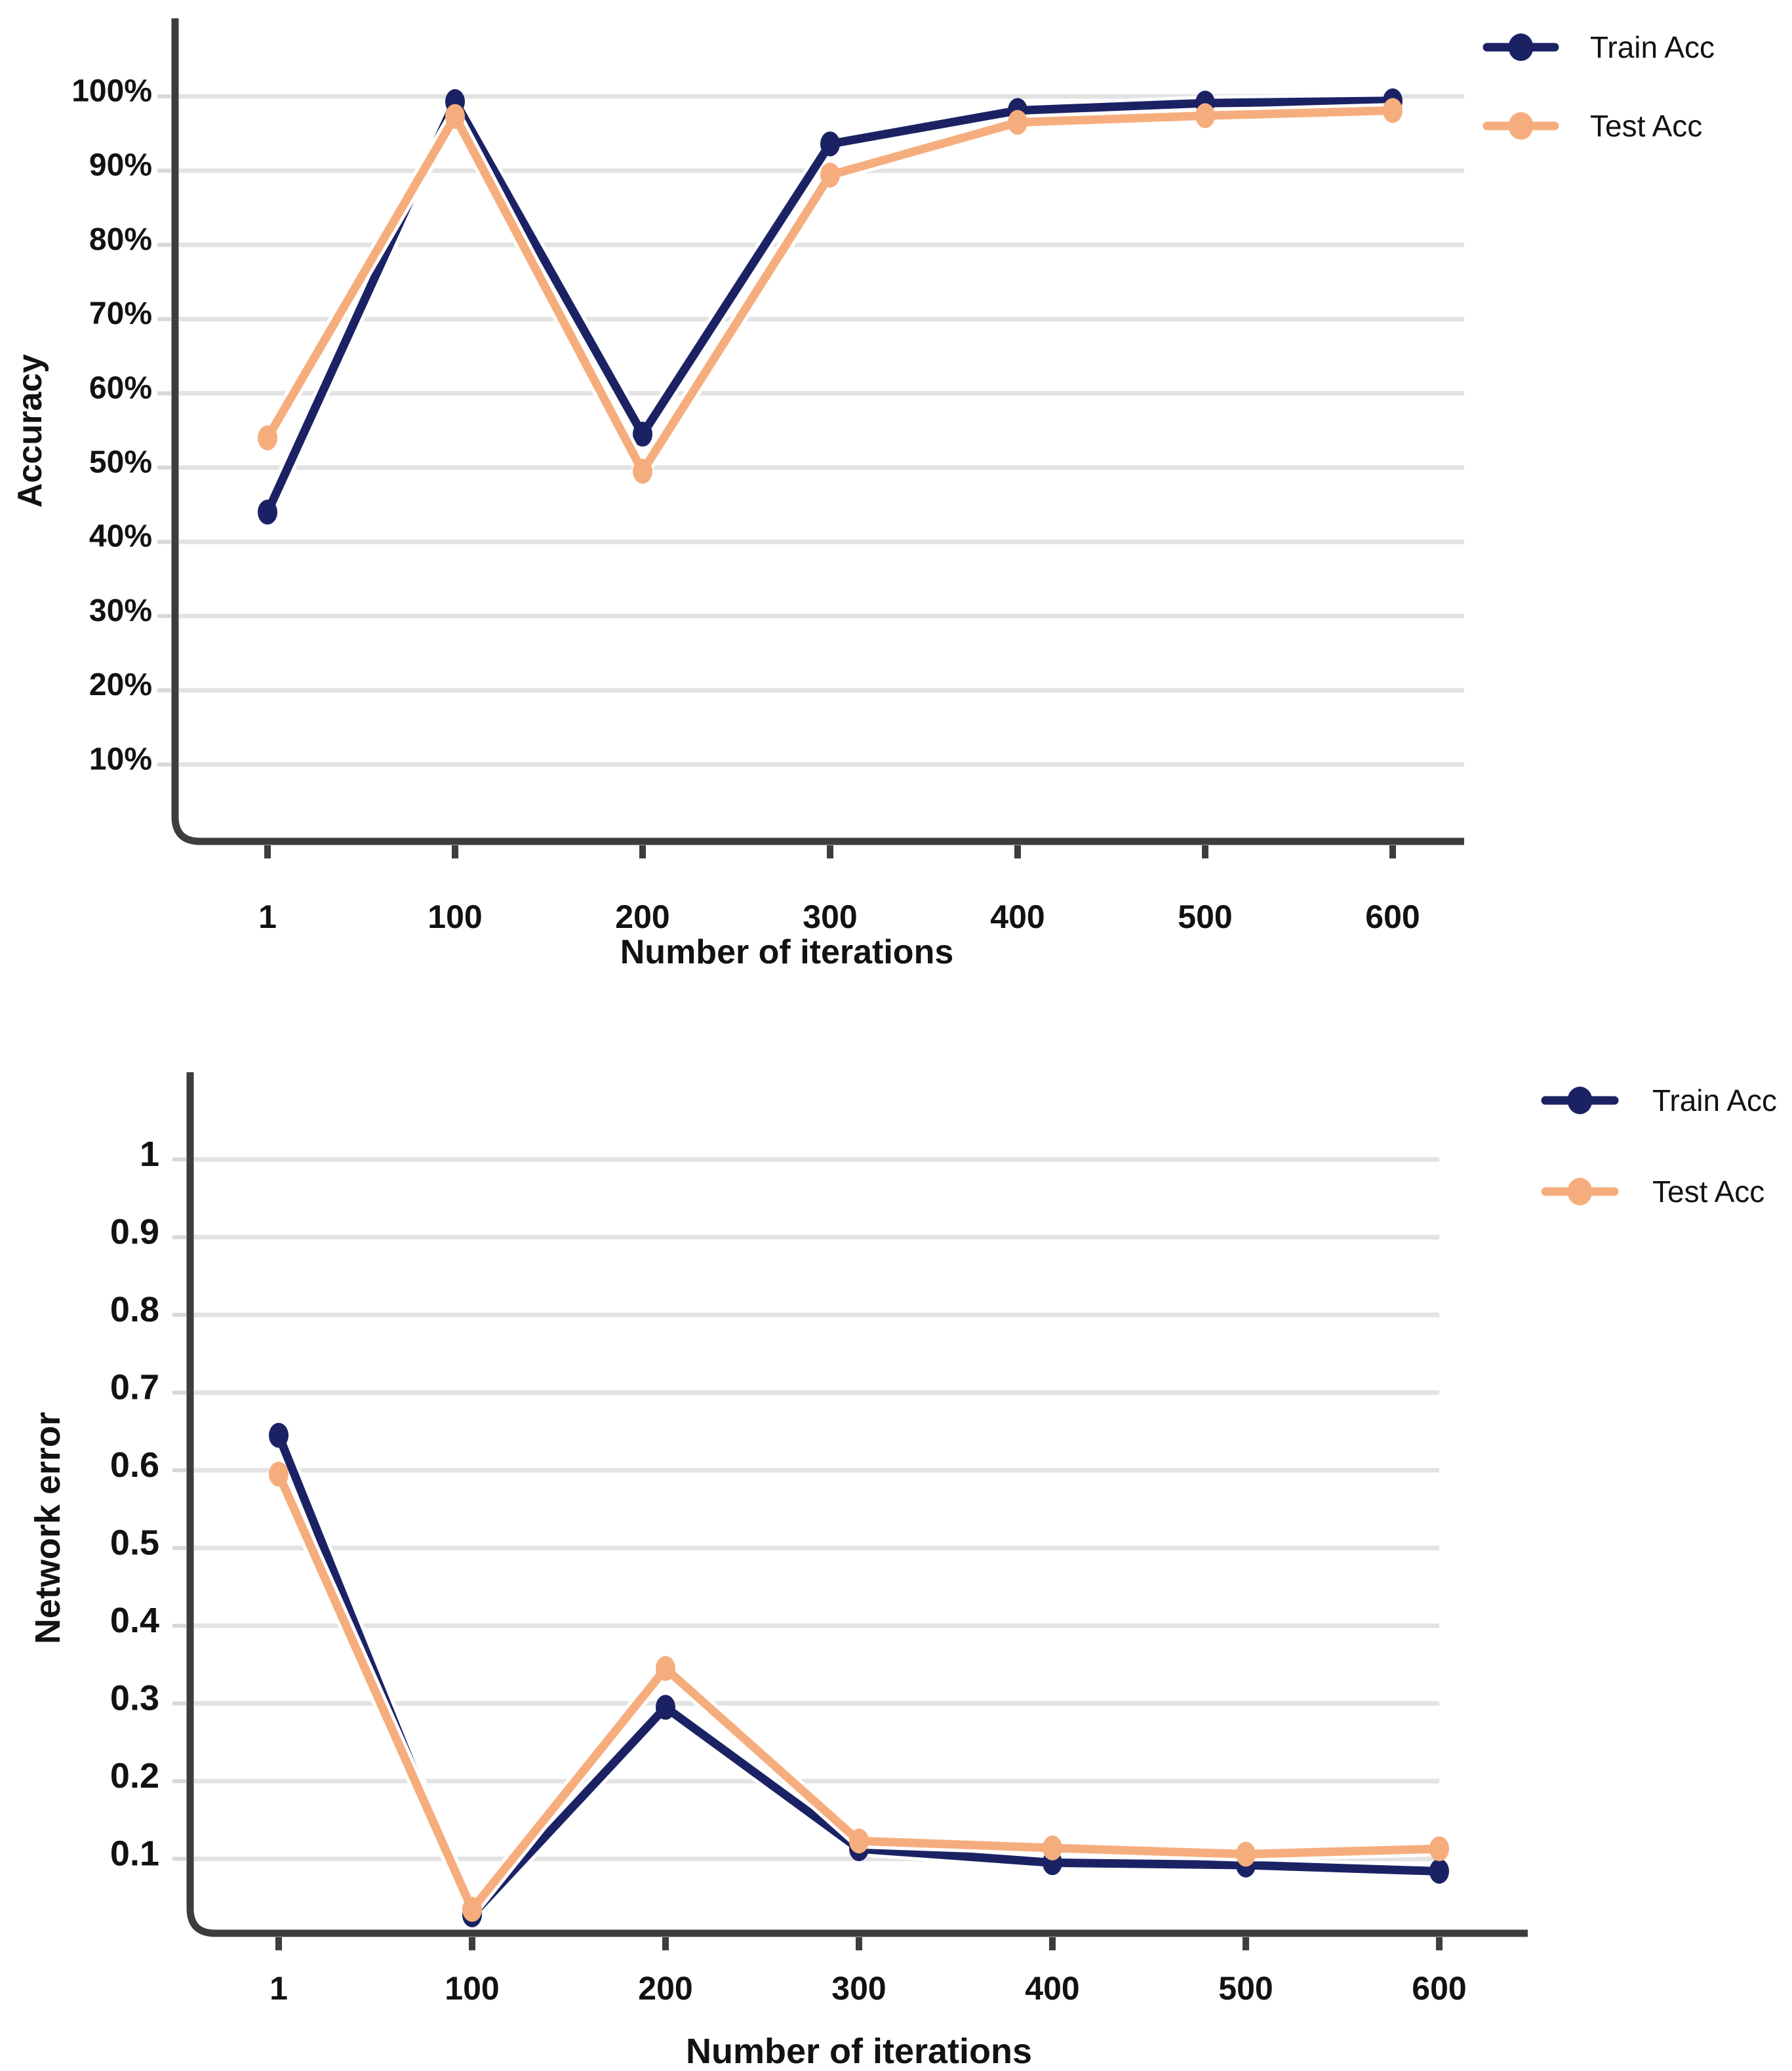  What do you see at coordinates (121, 388) in the screenshot?
I see `y-tick-label: 60%` at bounding box center [121, 388].